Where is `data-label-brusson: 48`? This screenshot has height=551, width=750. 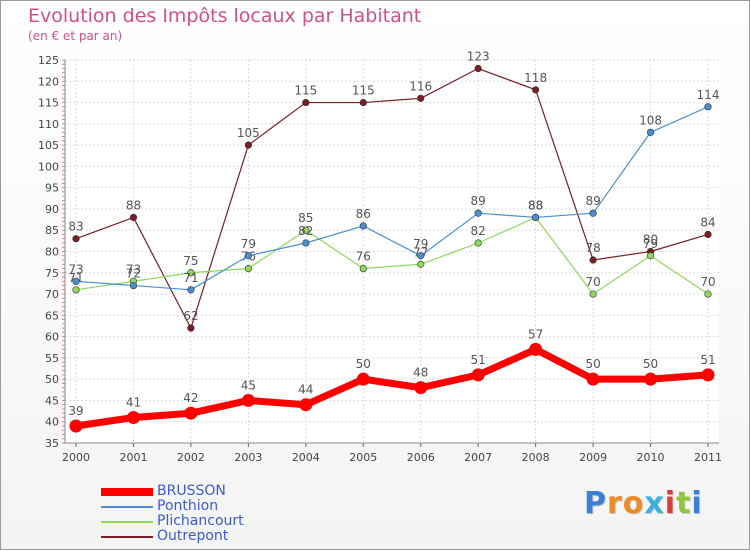 data-label-brusson: 48 is located at coordinates (420, 373).